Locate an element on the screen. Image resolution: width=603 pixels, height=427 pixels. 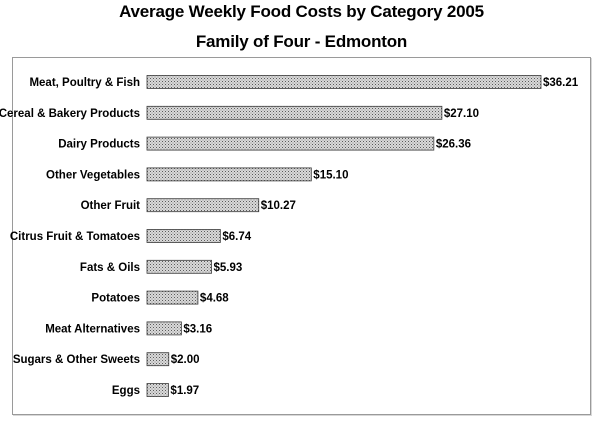
value-label: $6.74 is located at coordinates (236, 237).